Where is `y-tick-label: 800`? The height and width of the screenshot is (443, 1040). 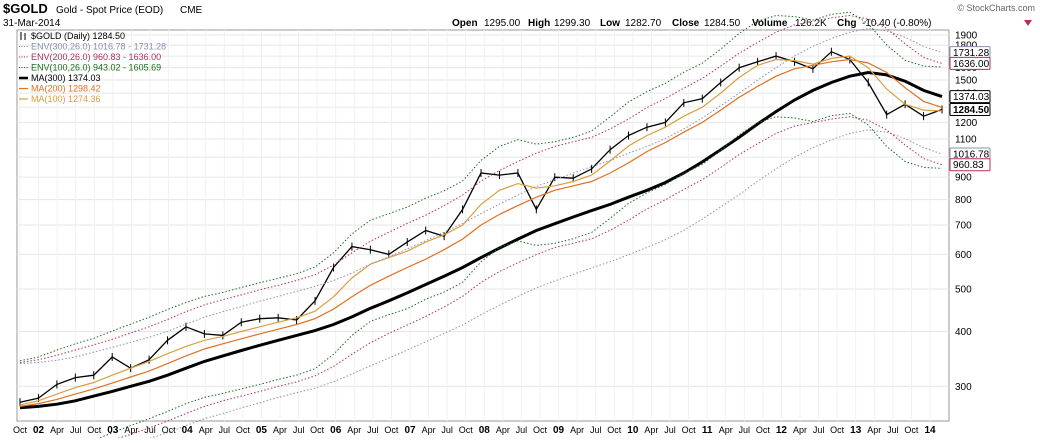
y-tick-label: 800 is located at coordinates (963, 200).